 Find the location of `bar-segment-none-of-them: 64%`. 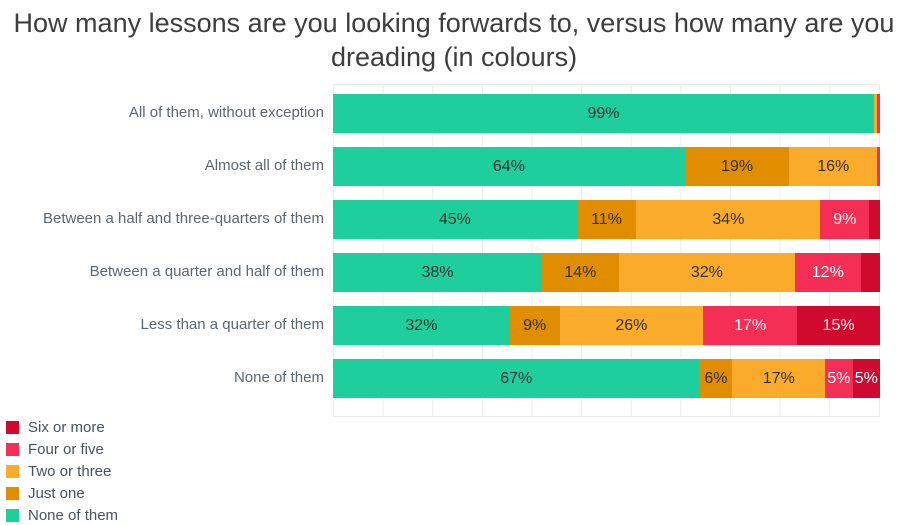

bar-segment-none-of-them: 64% is located at coordinates (509, 167).